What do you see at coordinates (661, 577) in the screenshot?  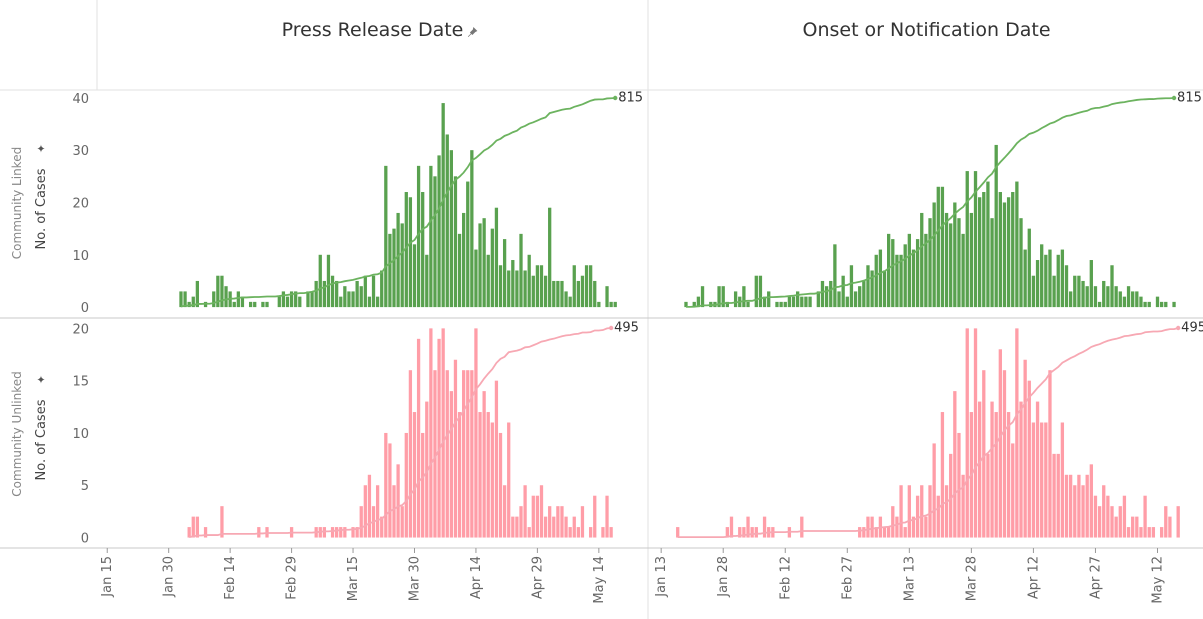 I see `x-tick-label: Jan 13` at bounding box center [661, 577].